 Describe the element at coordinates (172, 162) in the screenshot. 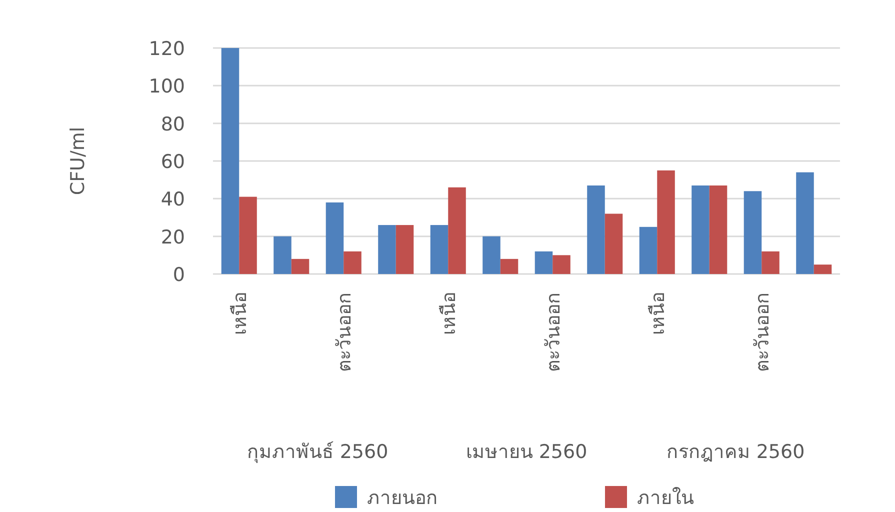

I see `y-tick-label: 60` at that location.